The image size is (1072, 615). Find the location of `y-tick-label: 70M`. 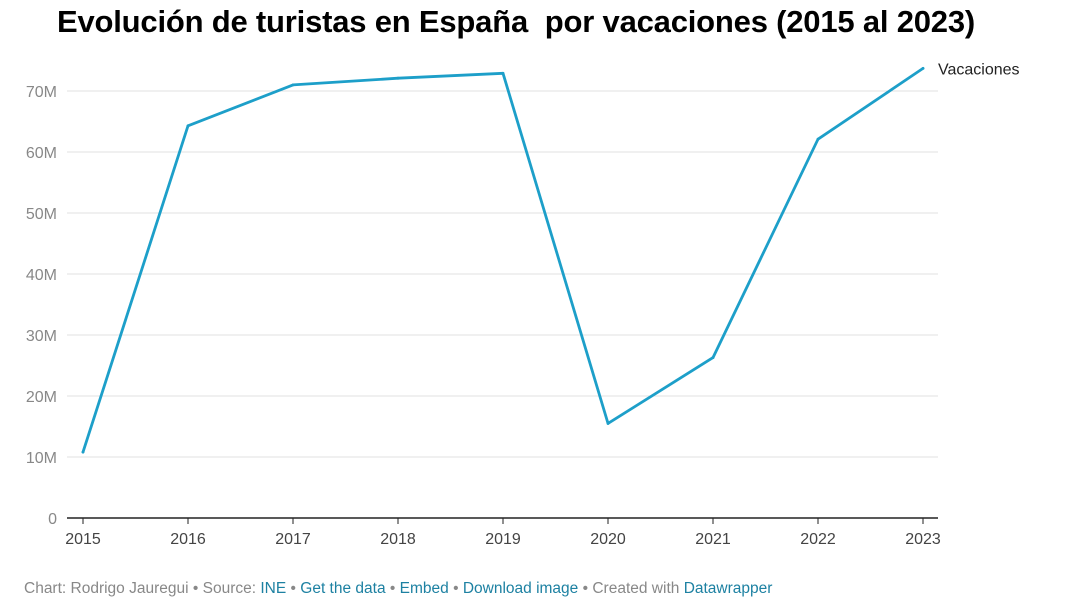

y-tick-label: 70M is located at coordinates (41, 92).